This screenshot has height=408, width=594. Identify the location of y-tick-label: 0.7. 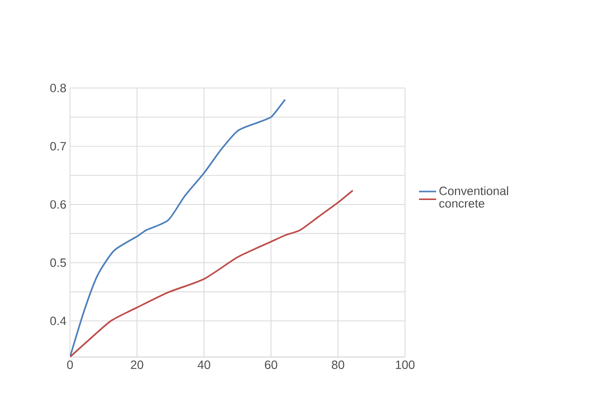
(58, 146).